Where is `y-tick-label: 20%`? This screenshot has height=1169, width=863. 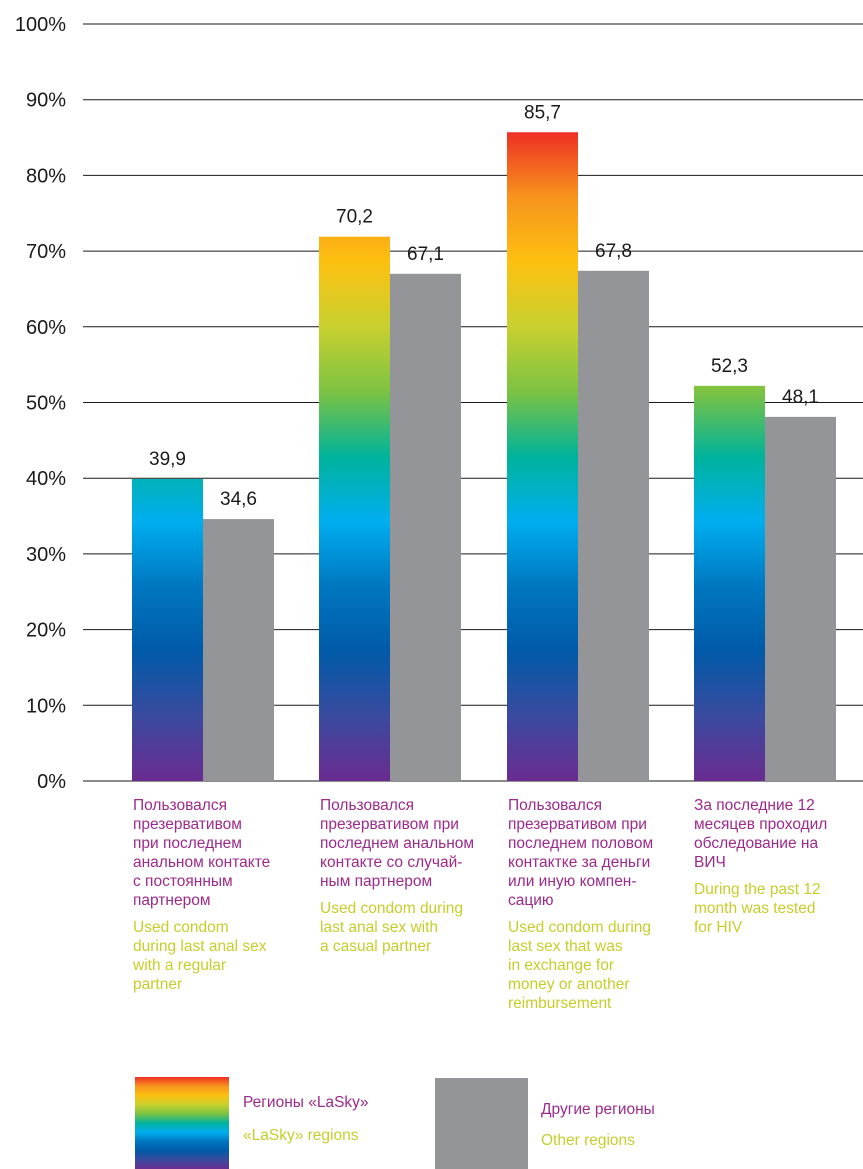 y-tick-label: 20% is located at coordinates (46, 631).